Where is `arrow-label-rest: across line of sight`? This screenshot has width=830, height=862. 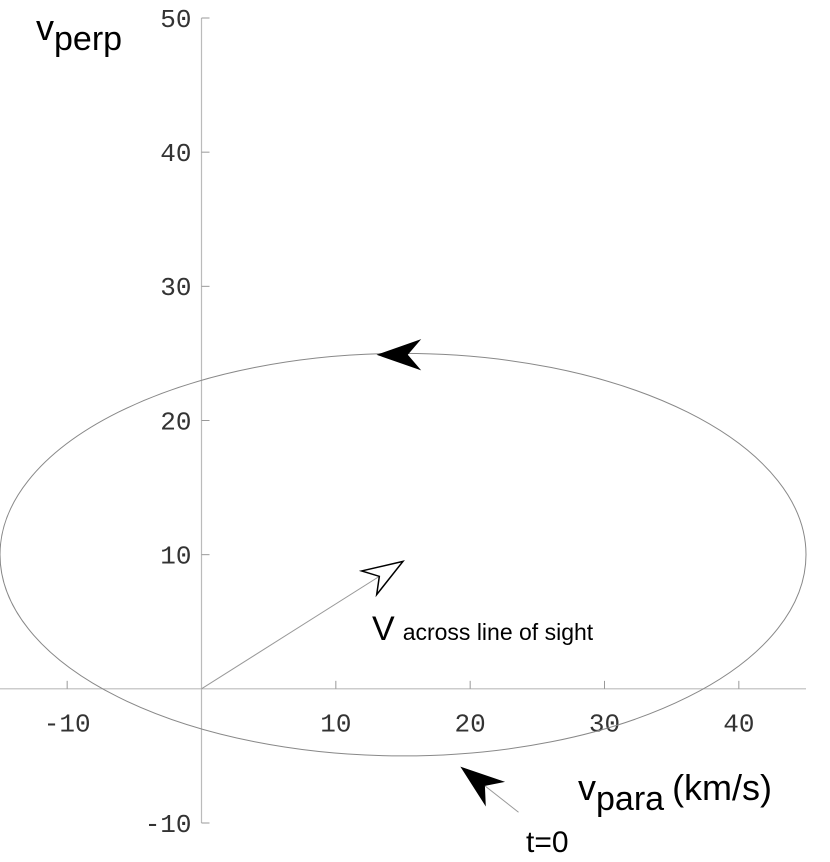 arrow-label-rest: across line of sight is located at coordinates (498, 632).